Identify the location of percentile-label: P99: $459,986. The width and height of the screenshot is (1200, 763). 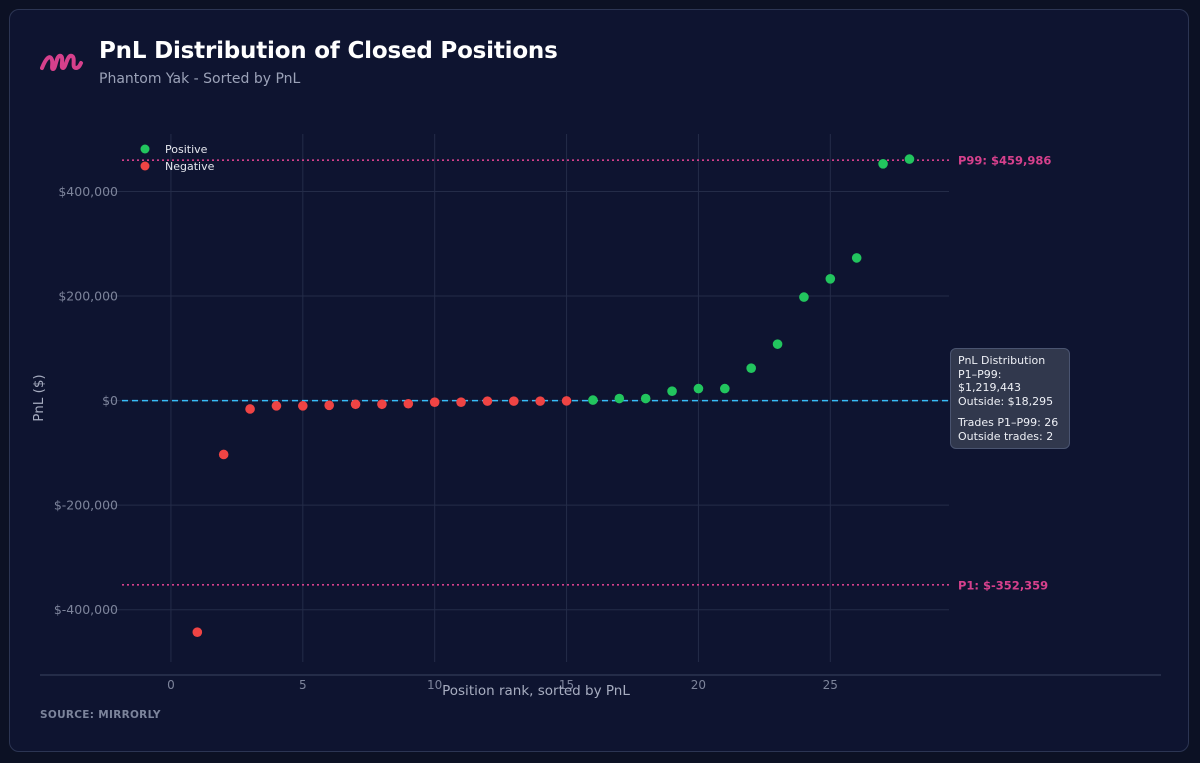
(1004, 161).